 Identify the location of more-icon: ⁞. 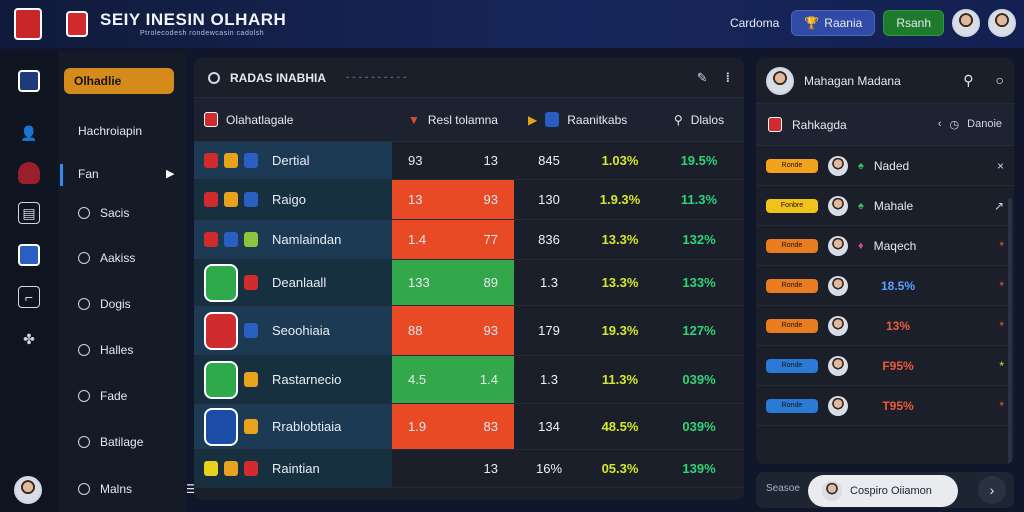
(727, 77).